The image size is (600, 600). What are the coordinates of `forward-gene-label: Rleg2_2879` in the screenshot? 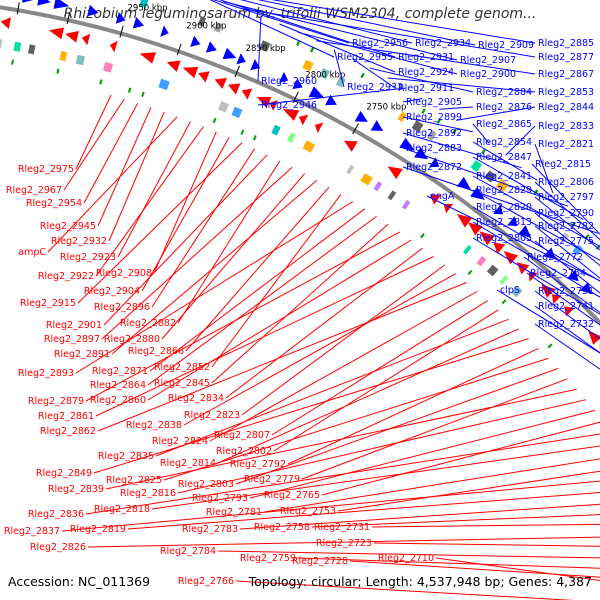 It's located at (56, 401).